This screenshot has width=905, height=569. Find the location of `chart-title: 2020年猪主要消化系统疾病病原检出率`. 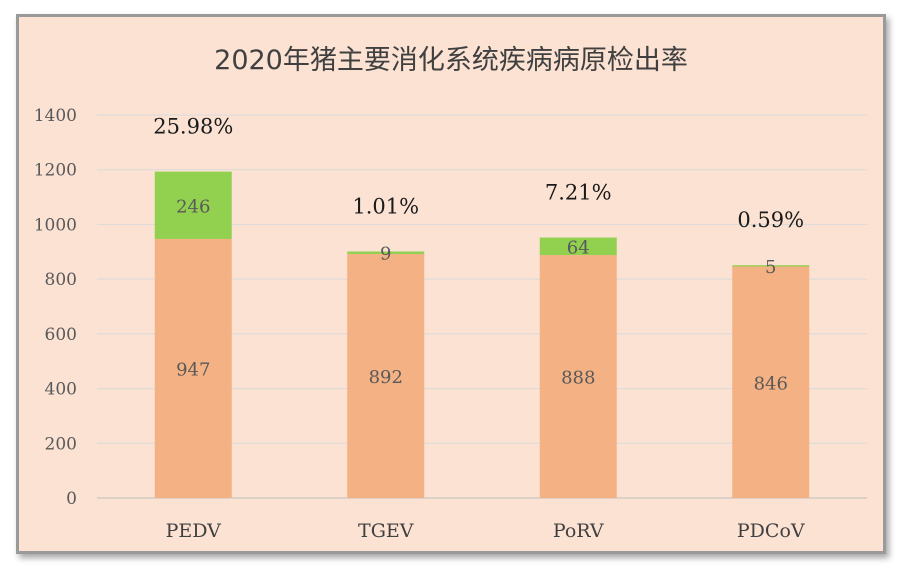

chart-title: 2020年猪主要消化系统疾病病原检出率 is located at coordinates (451, 60).